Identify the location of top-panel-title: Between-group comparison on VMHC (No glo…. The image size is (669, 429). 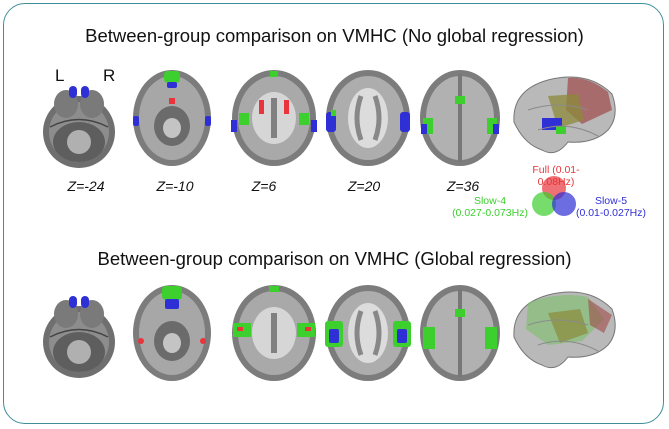
(334, 35).